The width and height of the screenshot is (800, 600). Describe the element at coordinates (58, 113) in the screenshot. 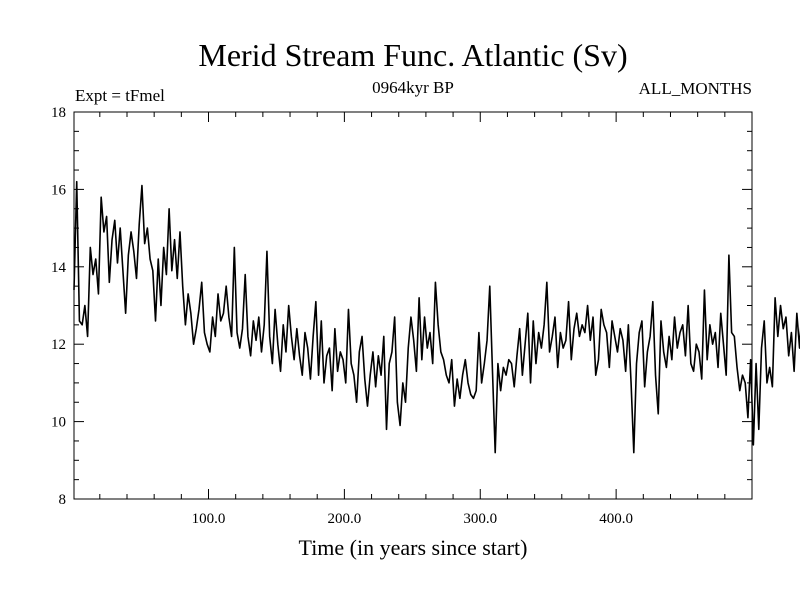

I see `y-tick-label: 18` at that location.